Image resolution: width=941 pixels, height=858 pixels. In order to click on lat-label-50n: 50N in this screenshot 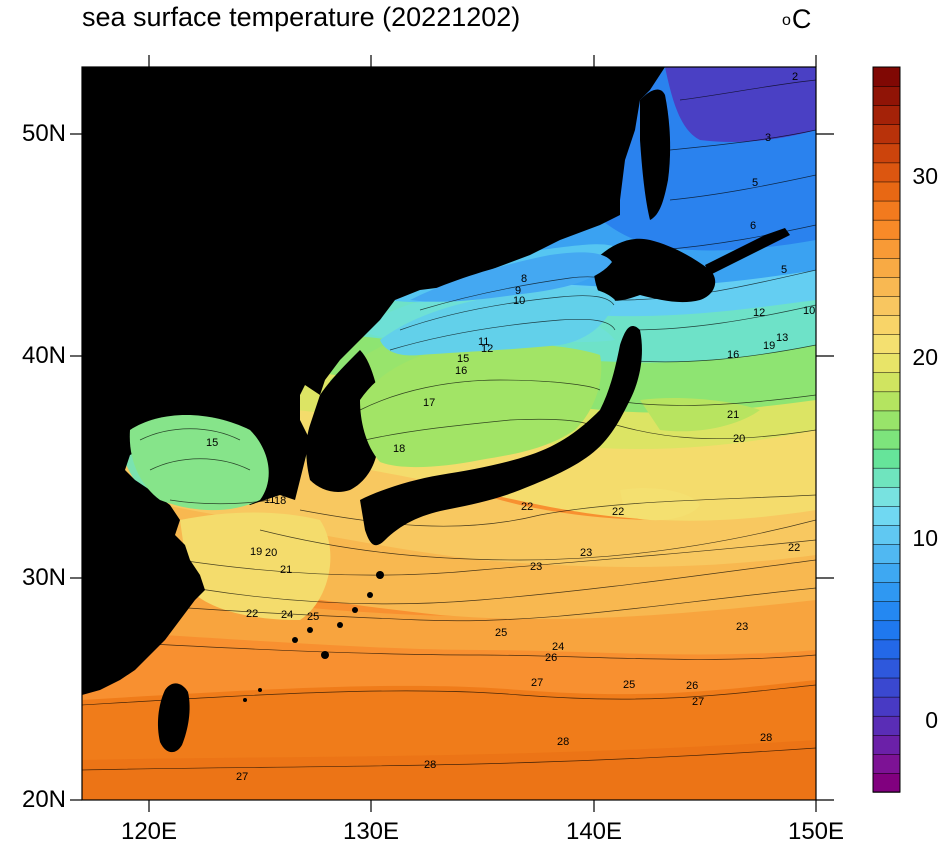, I will do `click(43, 133)`.